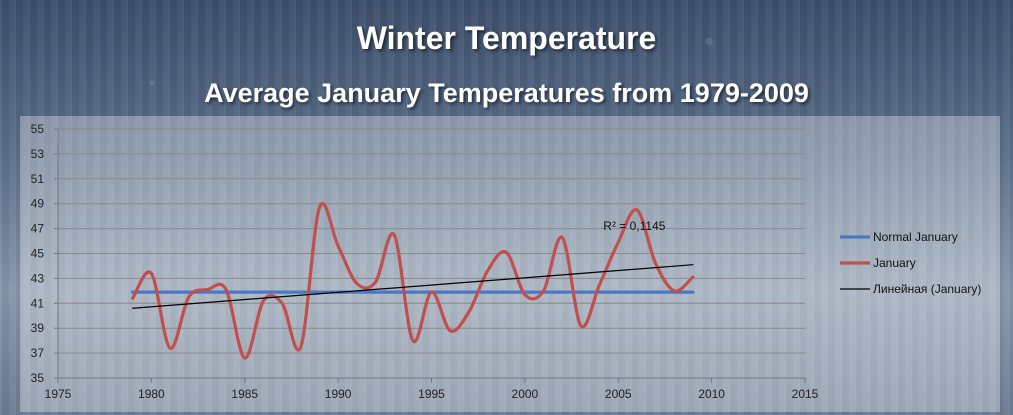 This screenshot has height=415, width=1013. What do you see at coordinates (431, 394) in the screenshot?
I see `x-tick-label: 1995` at bounding box center [431, 394].